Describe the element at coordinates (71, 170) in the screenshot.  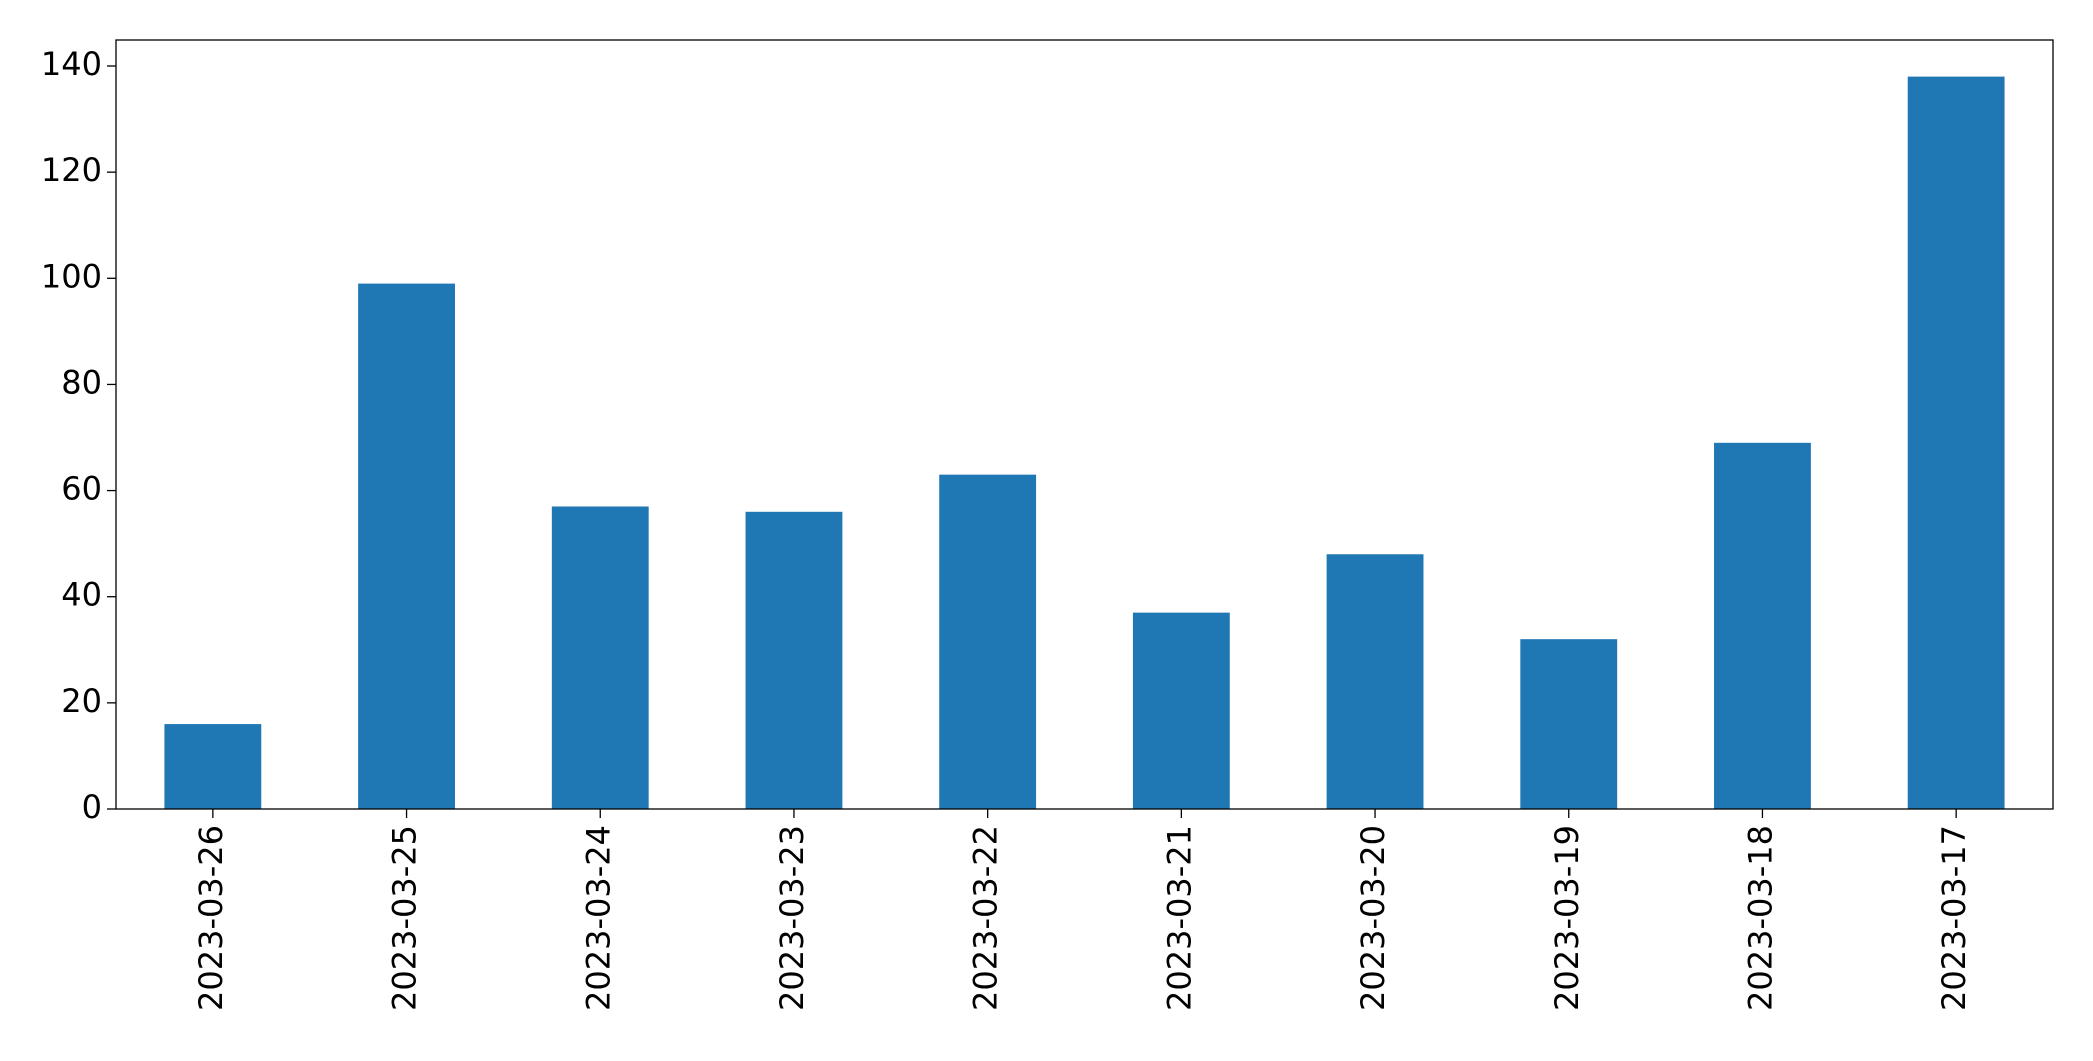
I see `y-tick-label: 120` at that location.